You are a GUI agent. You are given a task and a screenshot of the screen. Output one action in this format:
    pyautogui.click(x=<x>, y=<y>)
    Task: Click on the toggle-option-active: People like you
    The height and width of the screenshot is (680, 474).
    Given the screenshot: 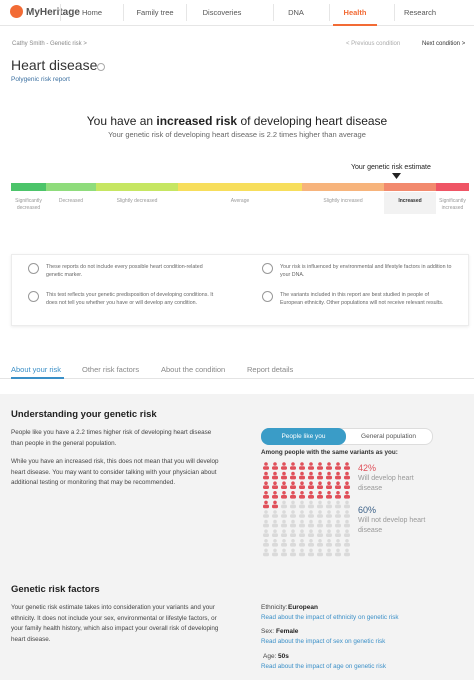 What is the action you would take?
    pyautogui.click(x=303, y=436)
    